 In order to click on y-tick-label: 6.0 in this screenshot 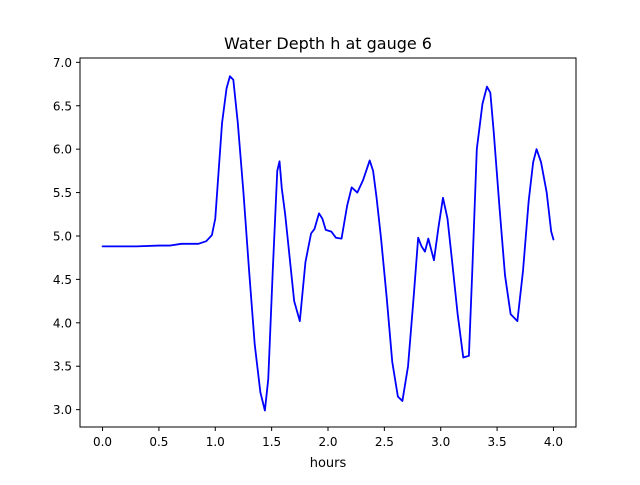, I will do `click(62, 150)`.